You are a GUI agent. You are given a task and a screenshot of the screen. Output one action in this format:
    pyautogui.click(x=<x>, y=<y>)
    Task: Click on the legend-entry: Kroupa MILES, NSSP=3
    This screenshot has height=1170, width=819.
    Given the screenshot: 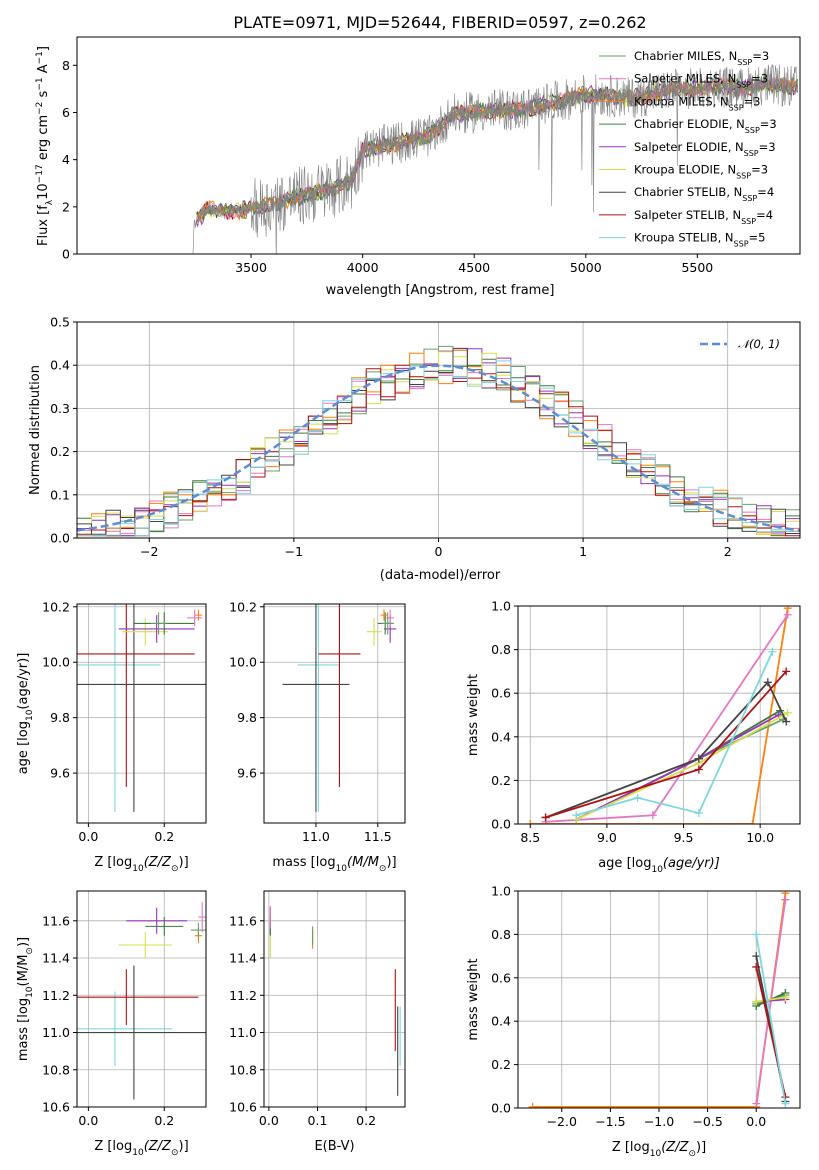 What is the action you would take?
    pyautogui.click(x=697, y=103)
    